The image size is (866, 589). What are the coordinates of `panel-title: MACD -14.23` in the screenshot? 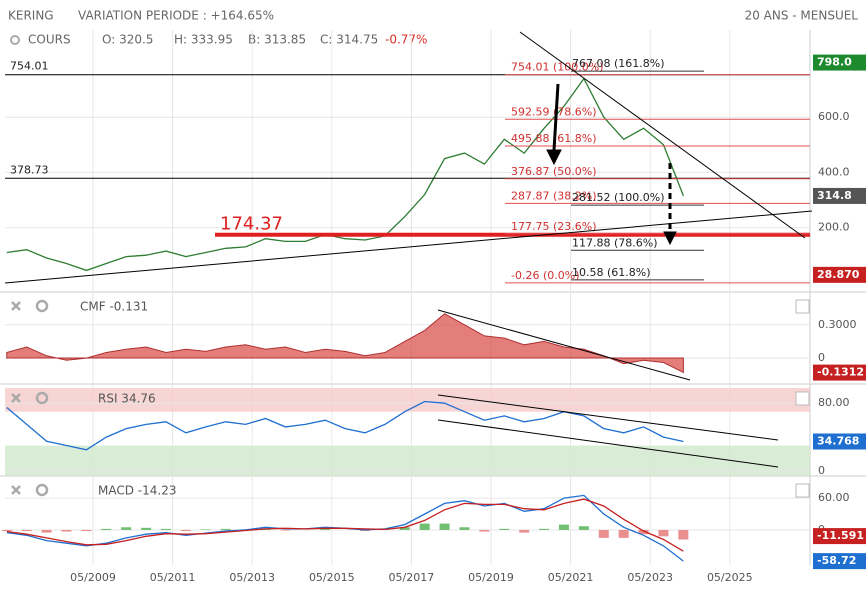 It's located at (137, 491).